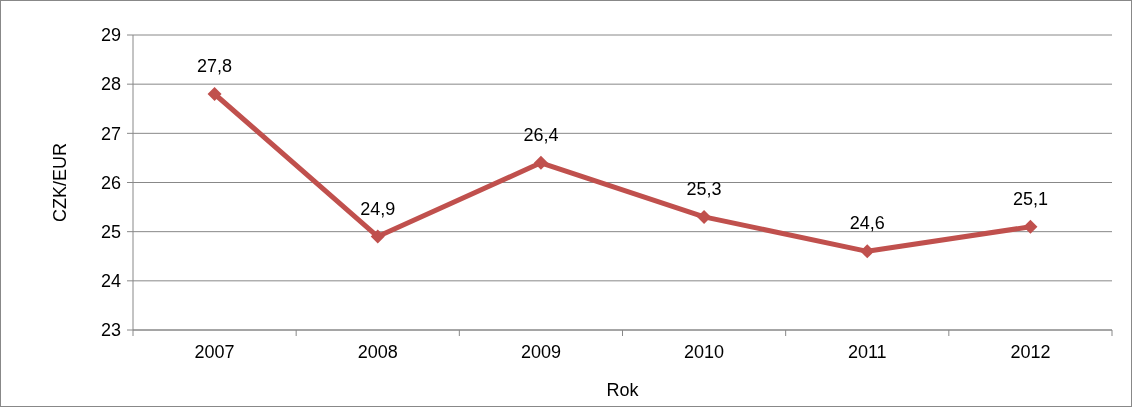 The image size is (1132, 407). I want to click on data-label: 25,3, so click(704, 188).